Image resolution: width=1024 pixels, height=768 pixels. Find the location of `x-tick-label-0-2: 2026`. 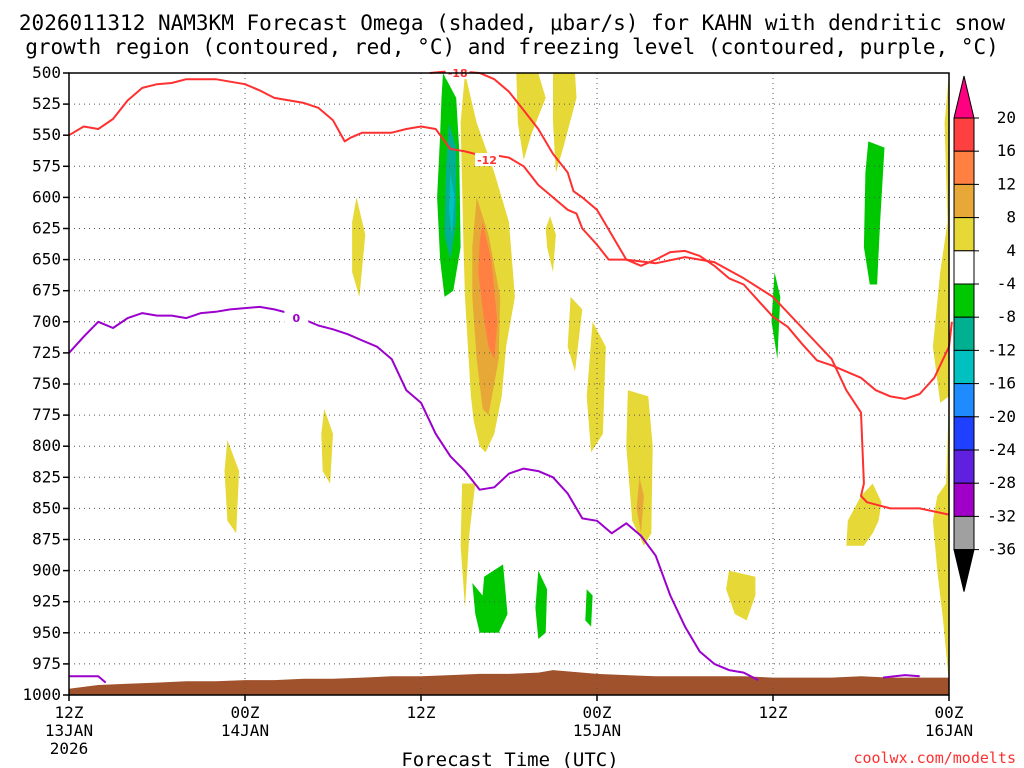

x-tick-label-0-2: 2026 is located at coordinates (69, 748).